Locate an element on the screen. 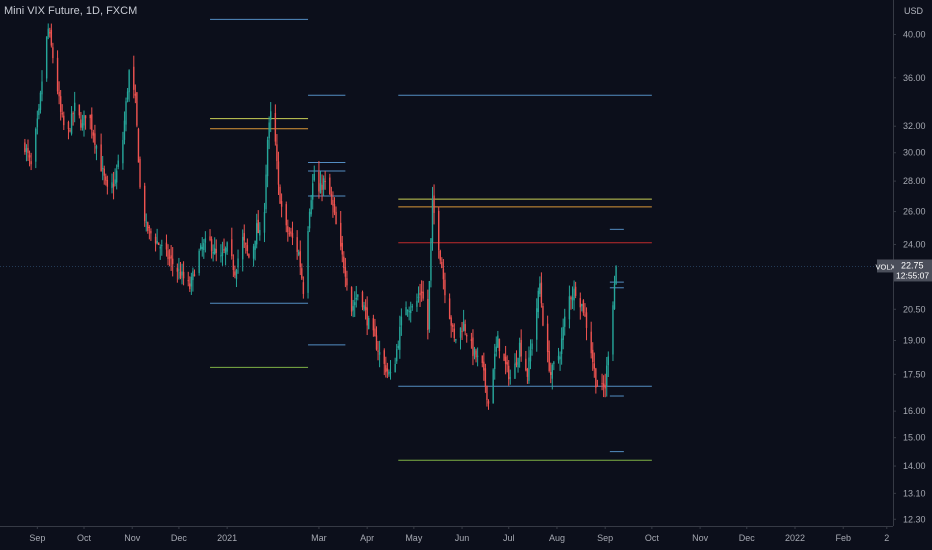 The width and height of the screenshot is (932, 550). price-tag-value: 22.75 is located at coordinates (912, 265).